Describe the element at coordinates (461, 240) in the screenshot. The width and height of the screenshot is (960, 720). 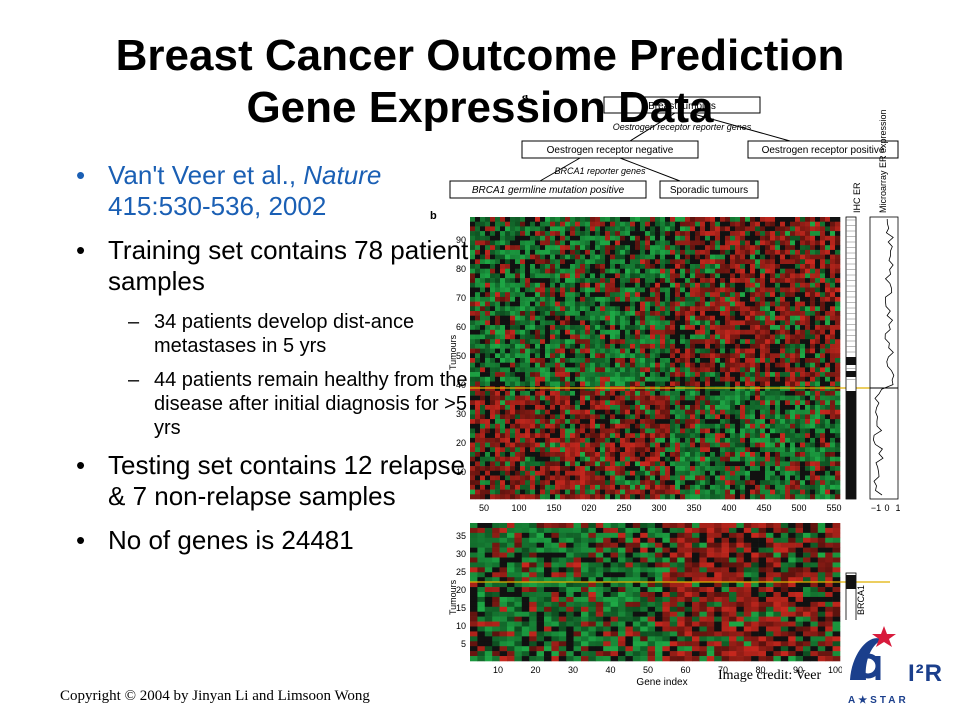
I see `top-y-tick: 90` at that location.